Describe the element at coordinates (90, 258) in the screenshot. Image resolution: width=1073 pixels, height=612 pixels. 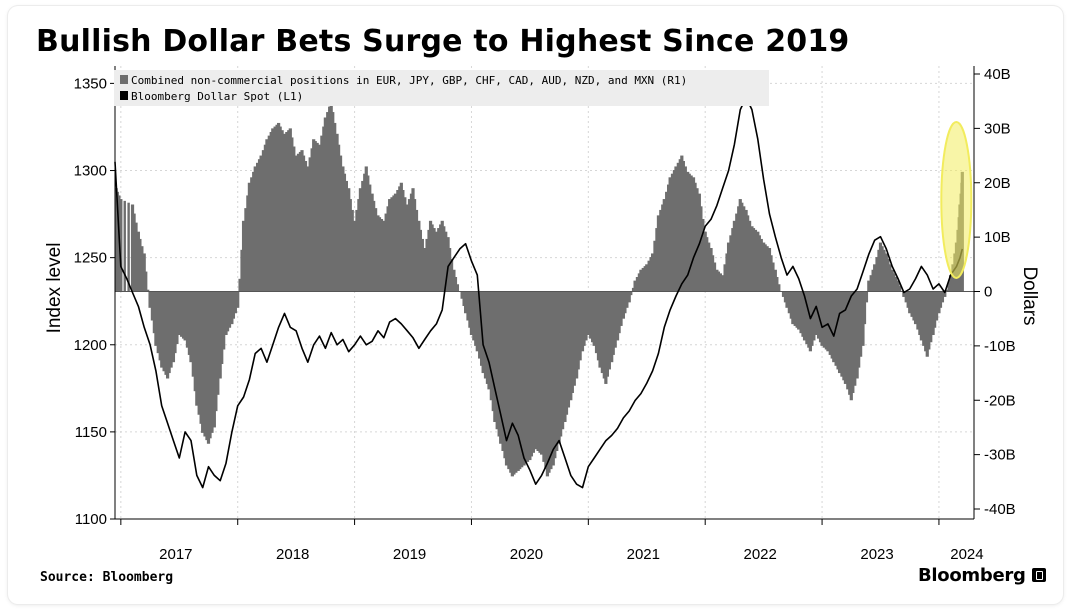
I see `y-left-tick-label: 1250` at that location.